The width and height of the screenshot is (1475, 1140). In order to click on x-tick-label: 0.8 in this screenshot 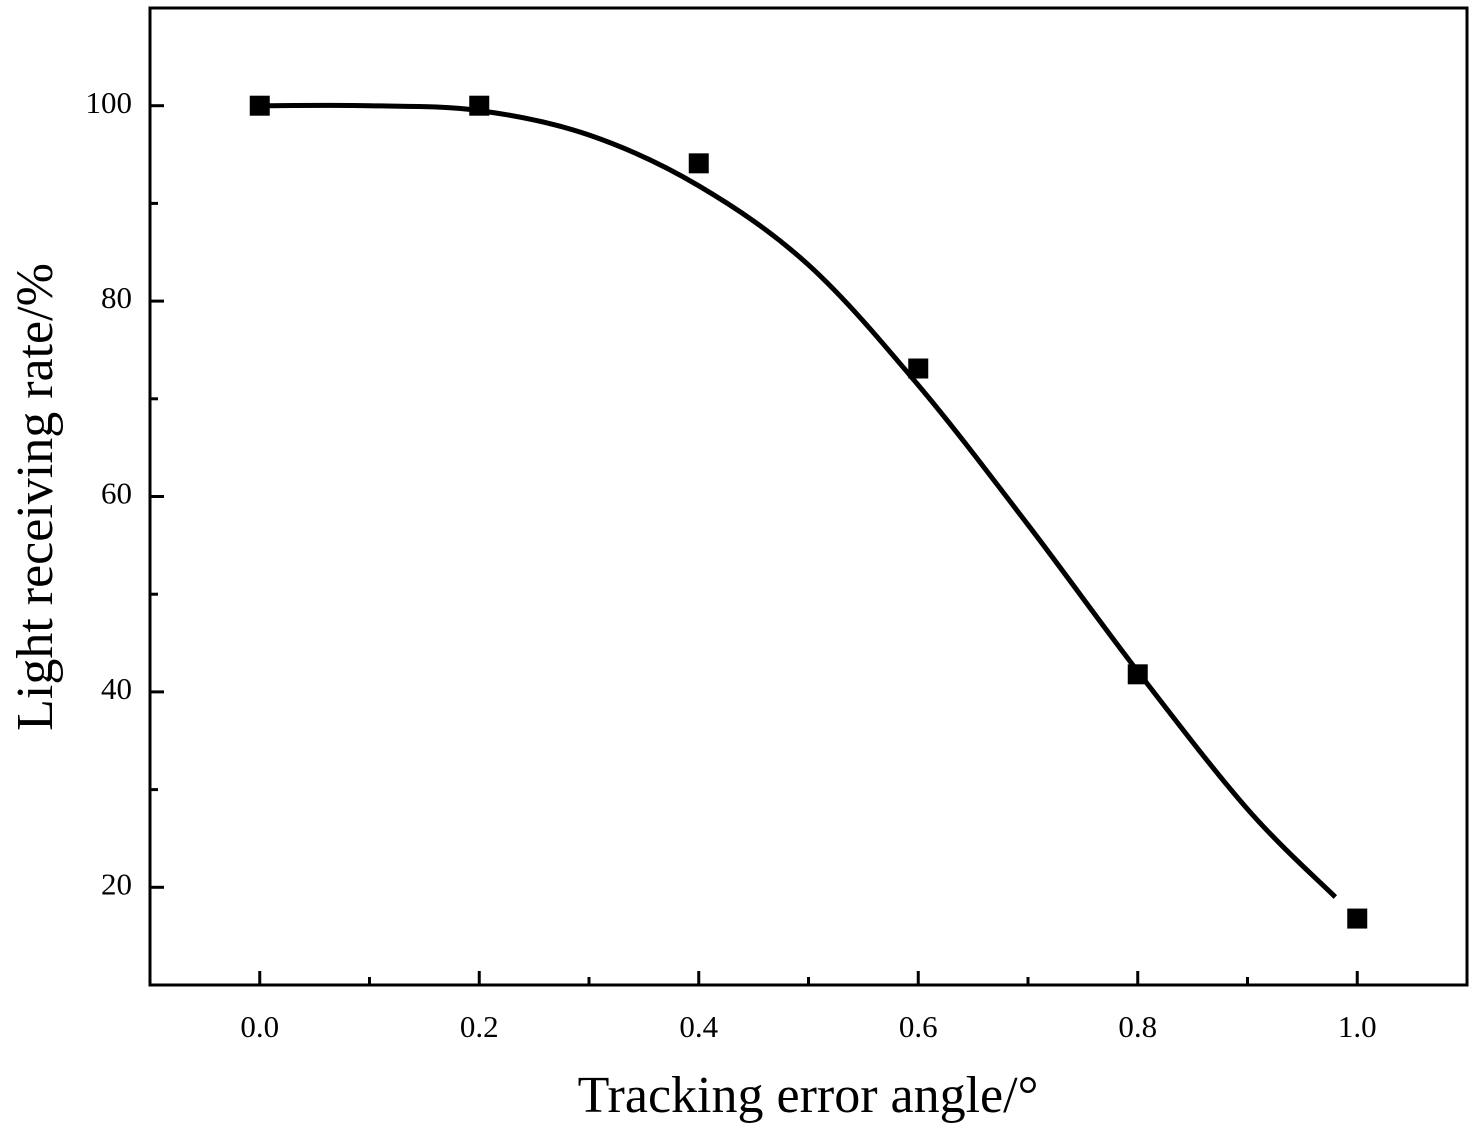, I will do `click(1137, 1026)`.